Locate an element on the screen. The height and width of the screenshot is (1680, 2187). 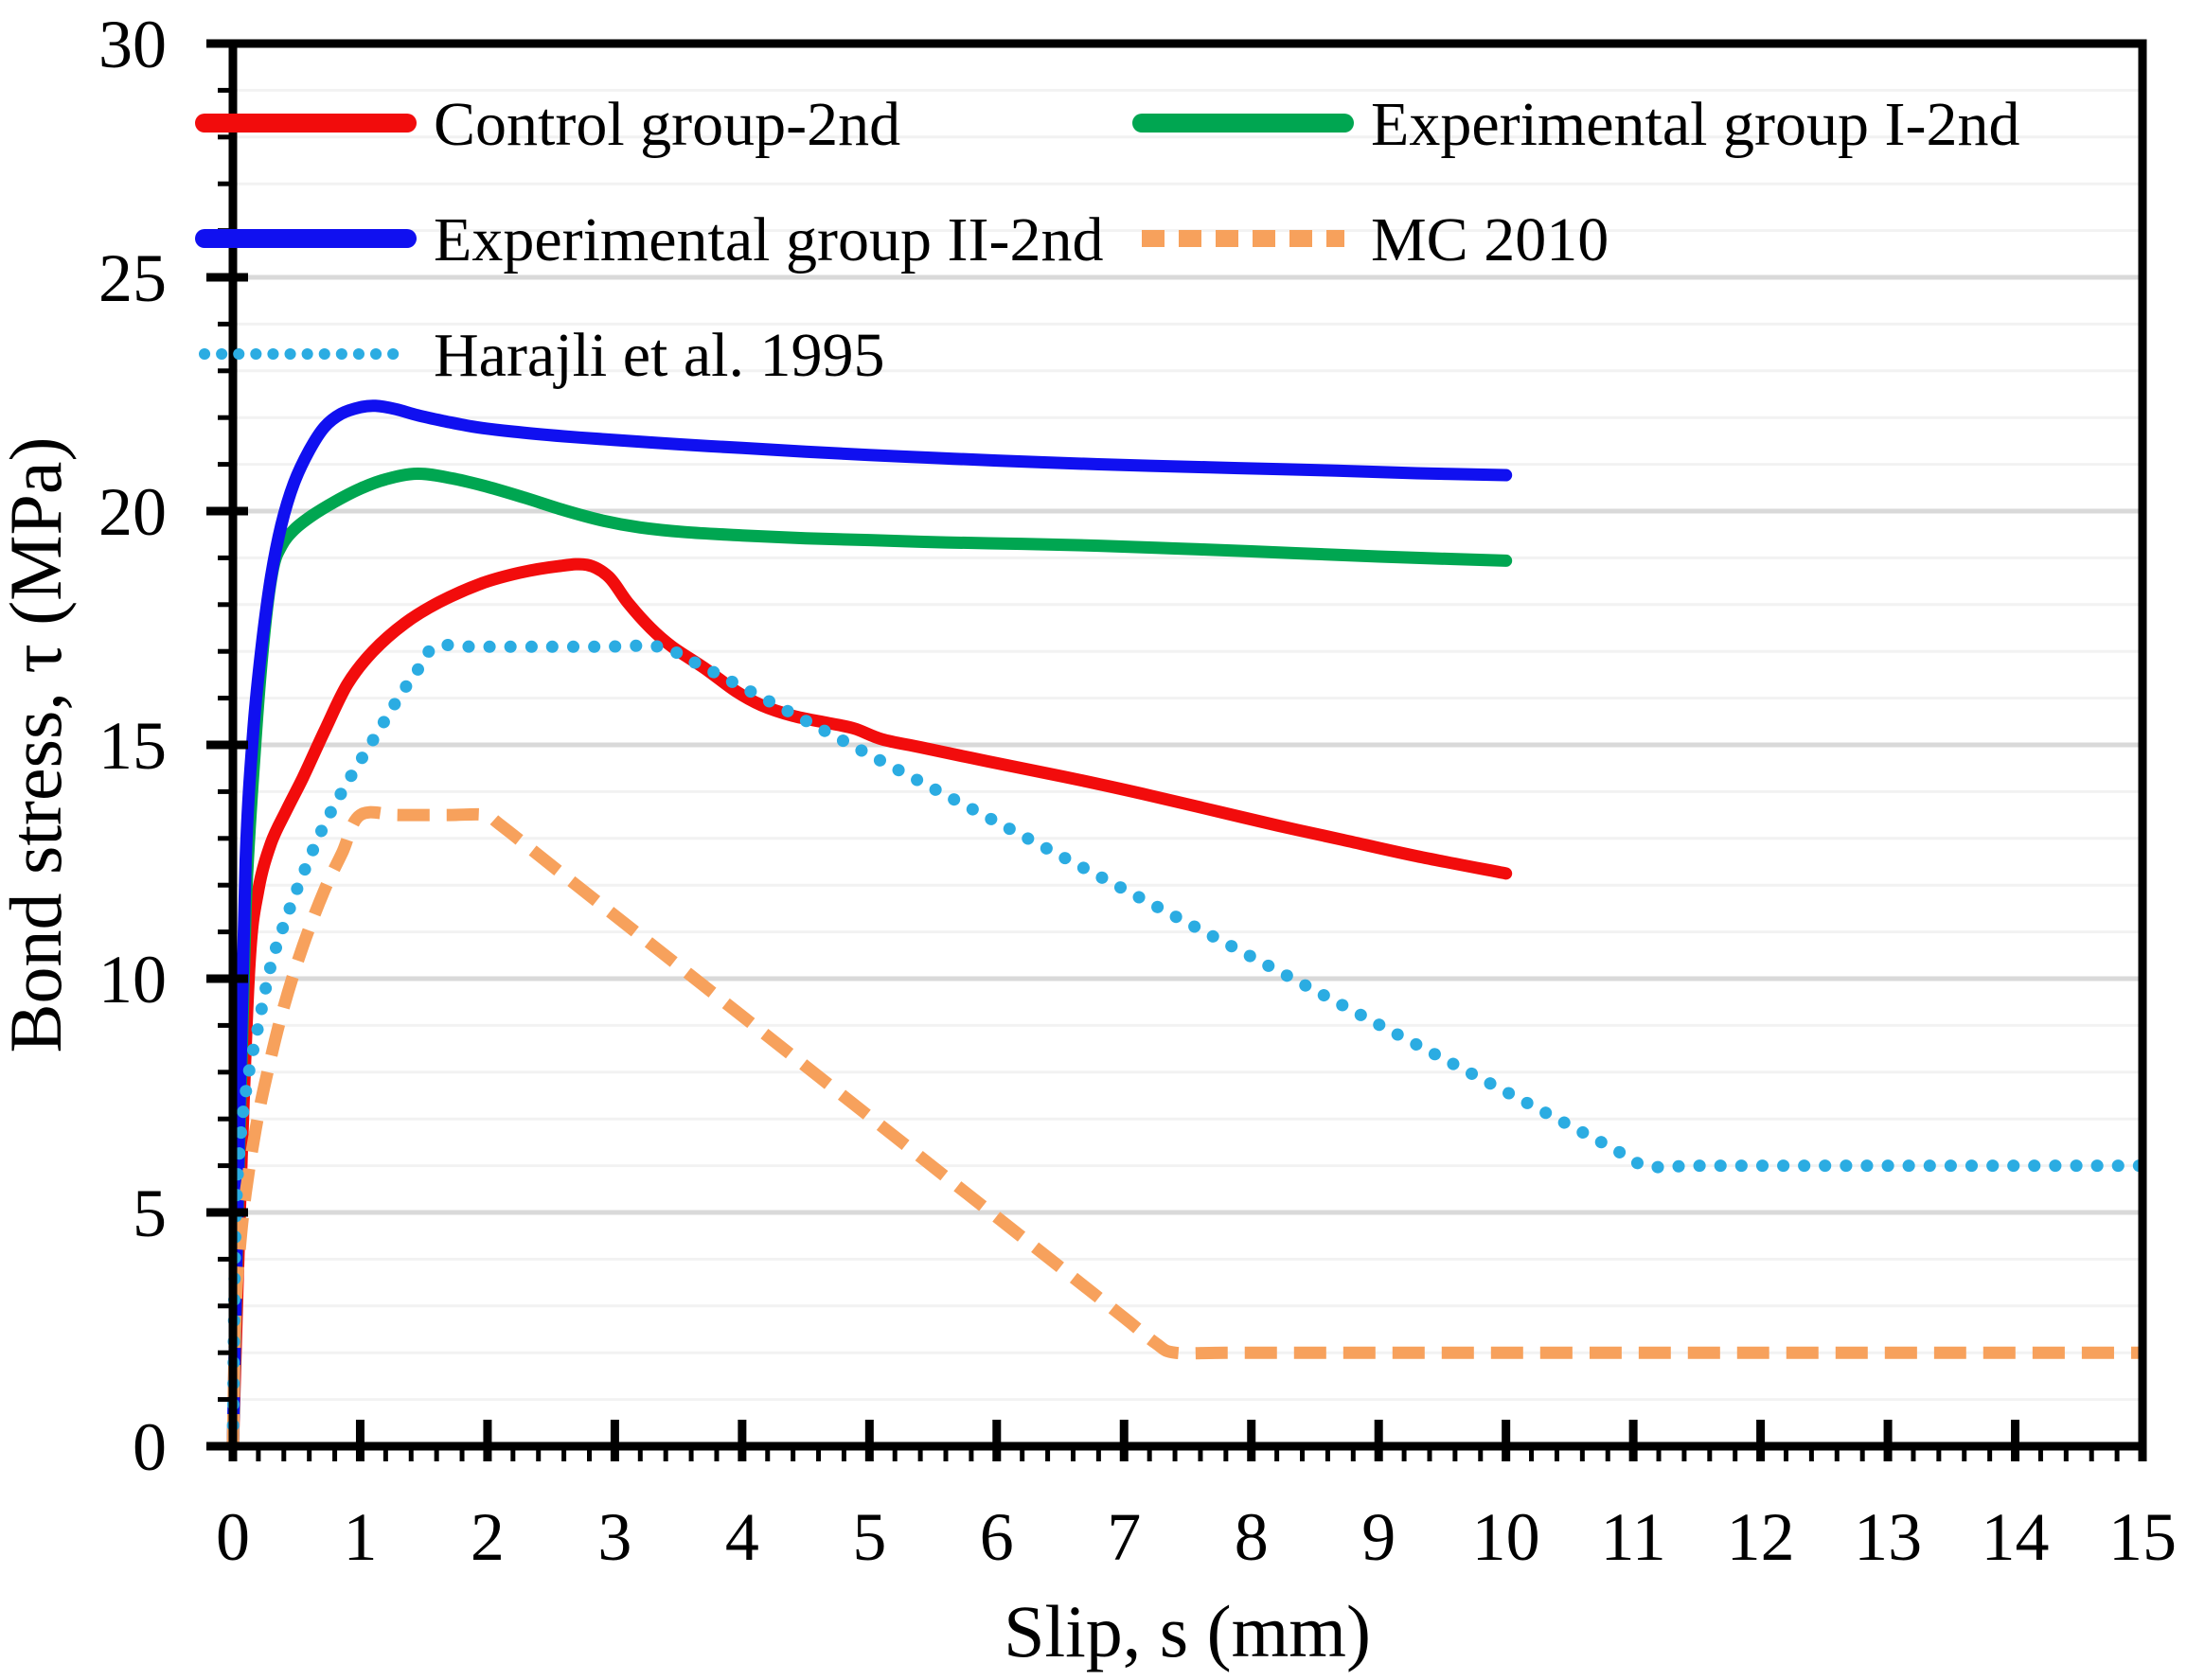
legend-item: Harajli et al. 1995 is located at coordinates (542, 355).